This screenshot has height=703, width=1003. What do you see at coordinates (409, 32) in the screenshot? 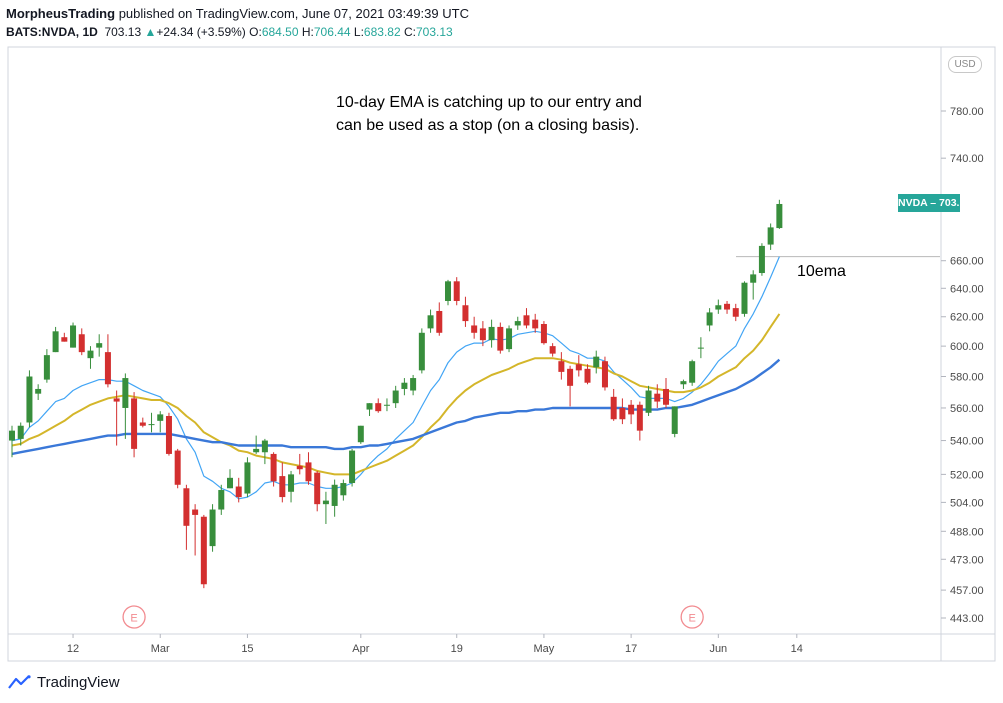
I see `close-label: C:` at bounding box center [409, 32].